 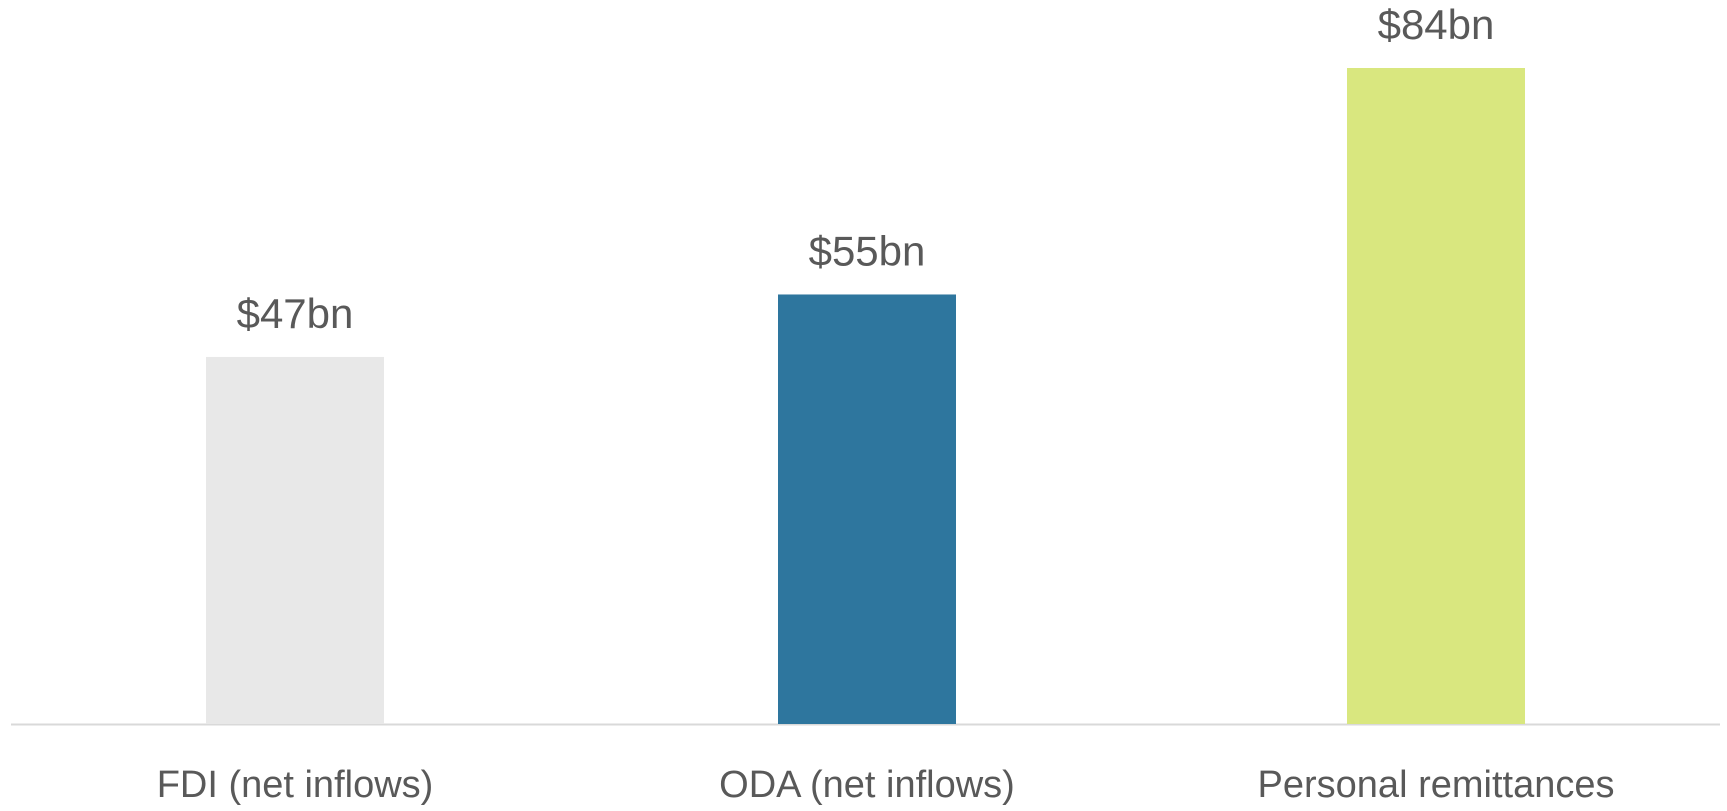 I want to click on x-tick-label: ODA (net inflows), so click(x=867, y=785).